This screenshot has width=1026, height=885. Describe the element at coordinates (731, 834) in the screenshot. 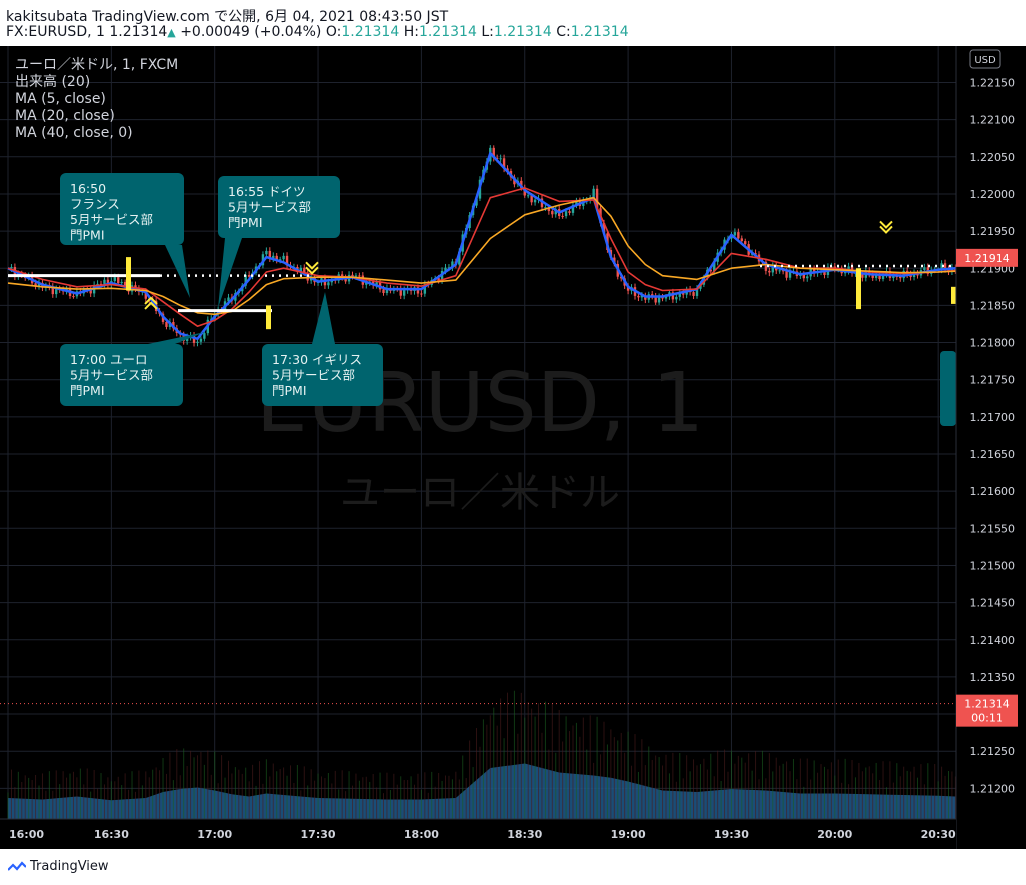

I see `x-tick-label: 19:30` at that location.